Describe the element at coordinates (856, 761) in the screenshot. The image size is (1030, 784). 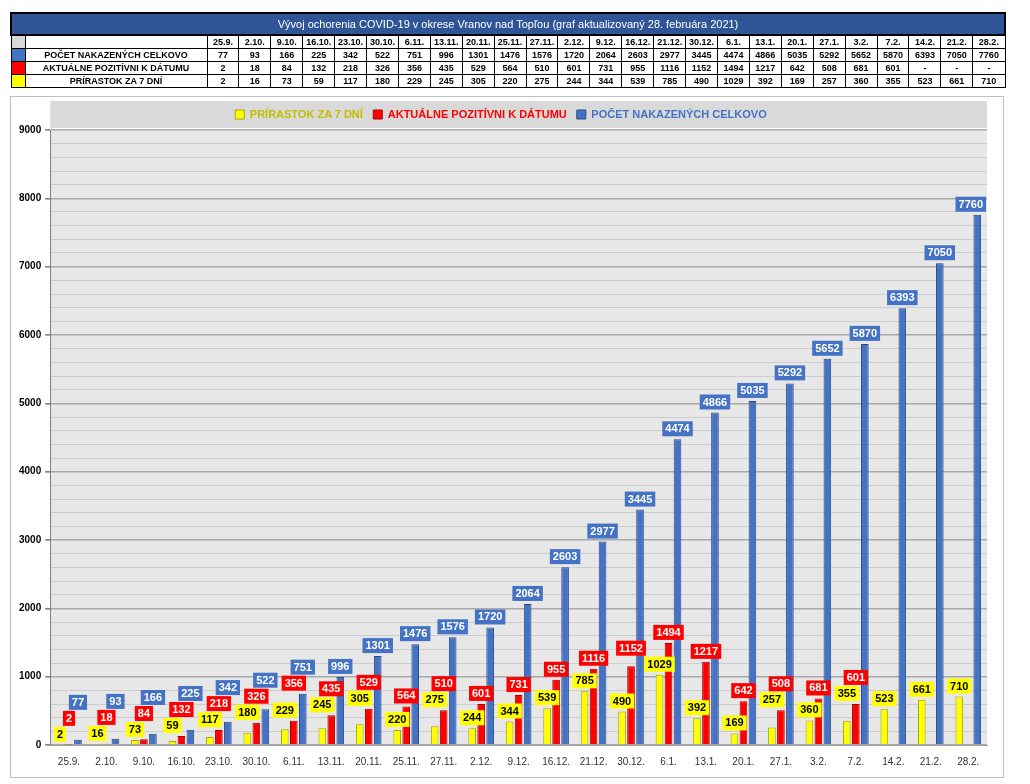
I see `x-tick-label: 7.2.` at that location.